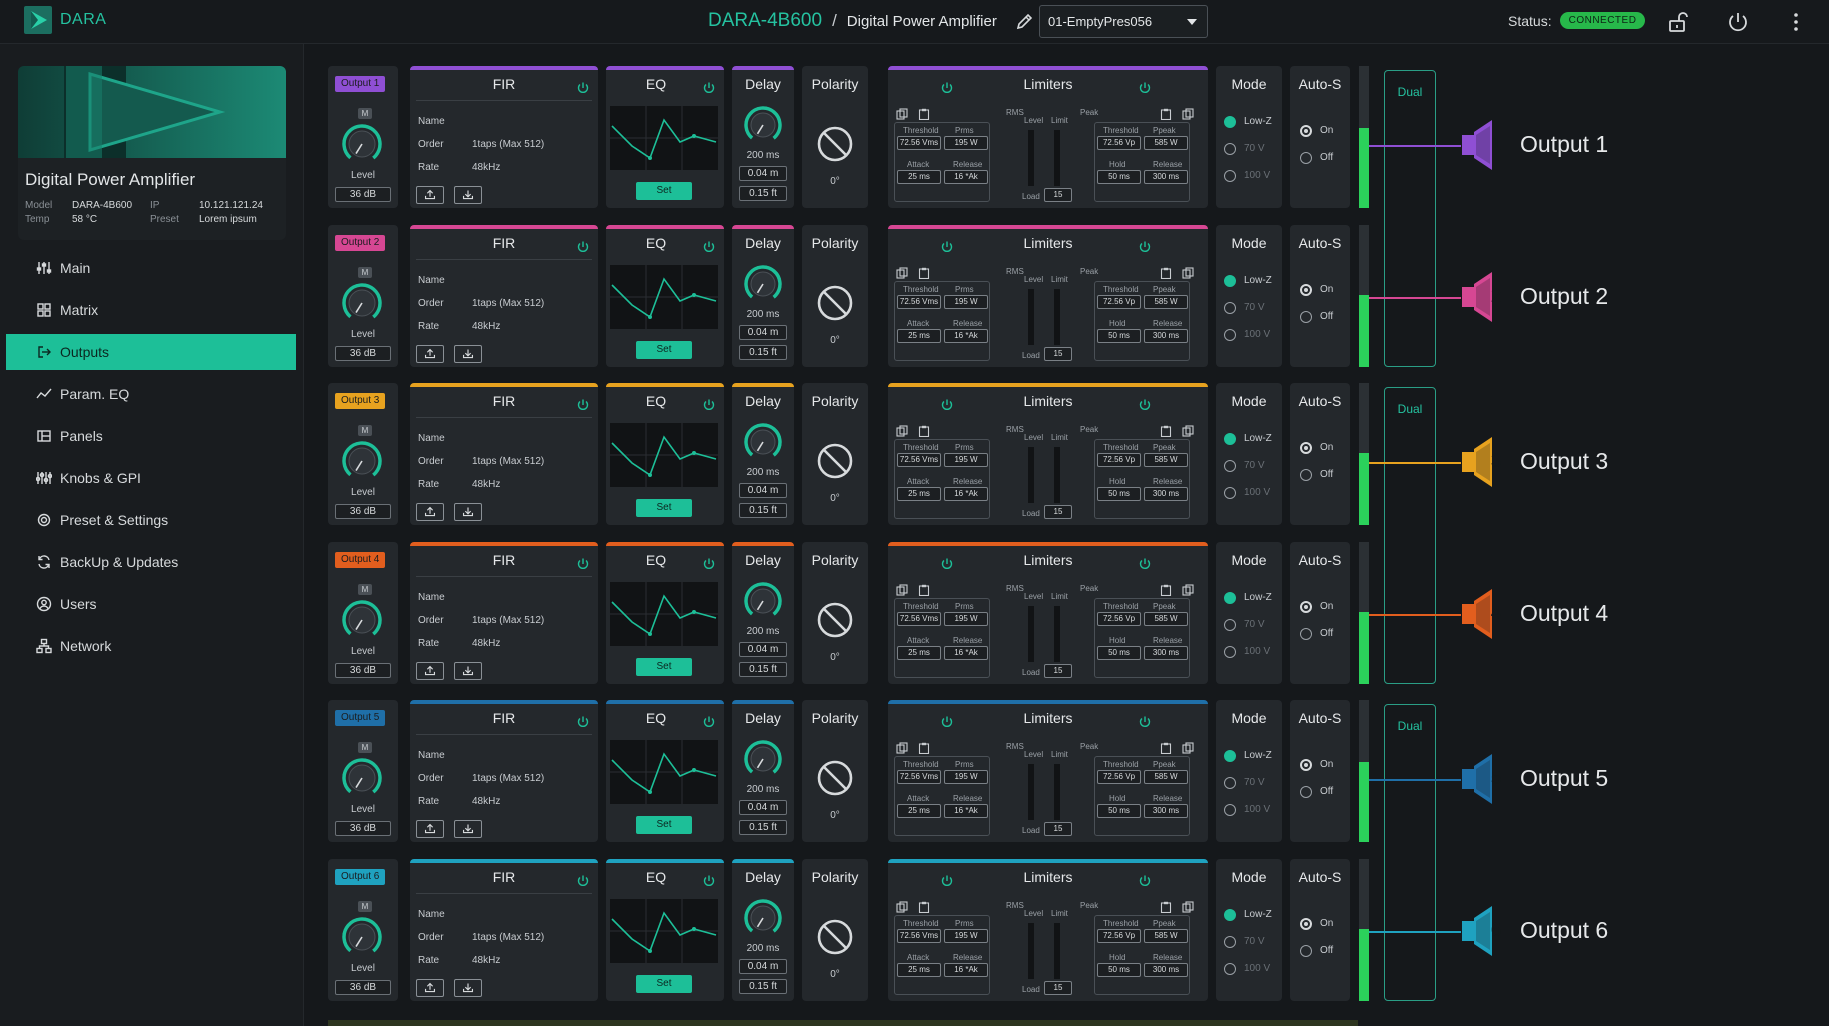 Image resolution: width=1829 pixels, height=1026 pixels. Describe the element at coordinates (1738, 22) in the screenshot. I see `power-icon` at that location.